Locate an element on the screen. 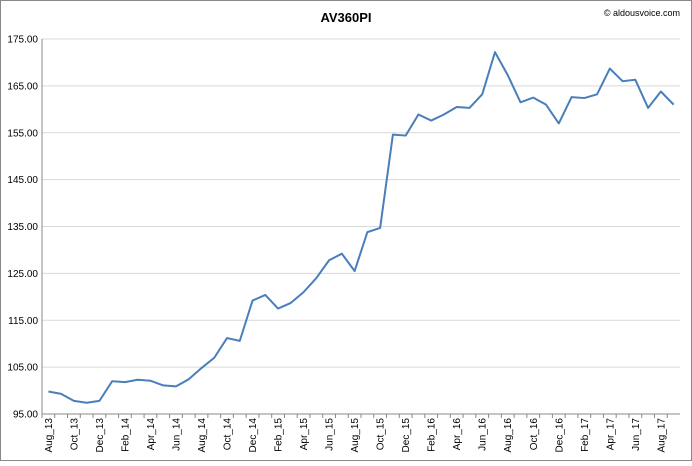  y-tick-label: 125.00 is located at coordinates (22, 274).